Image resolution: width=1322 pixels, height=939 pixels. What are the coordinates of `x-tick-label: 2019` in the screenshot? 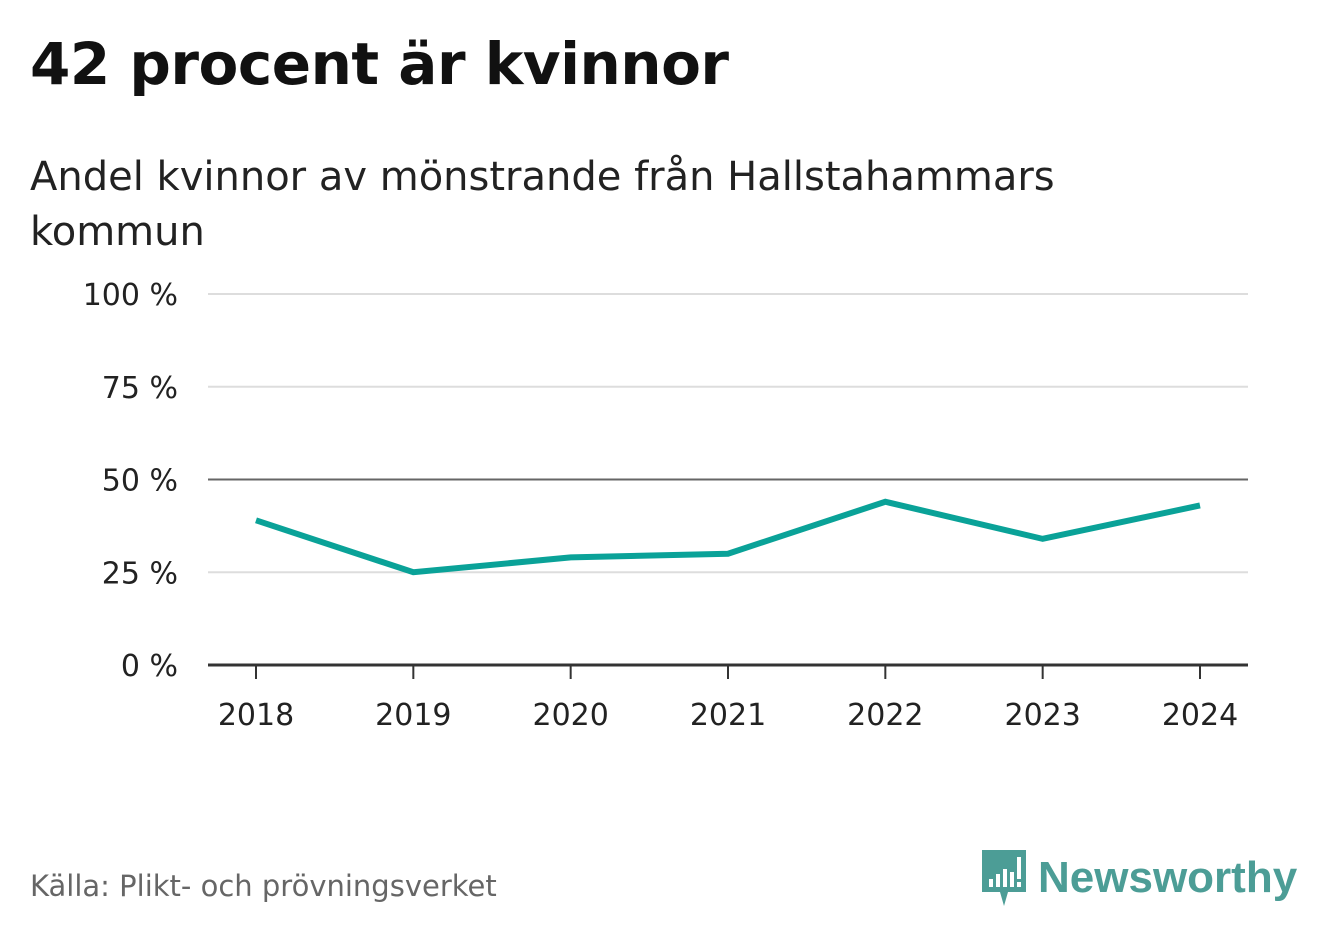 It's located at (413, 715).